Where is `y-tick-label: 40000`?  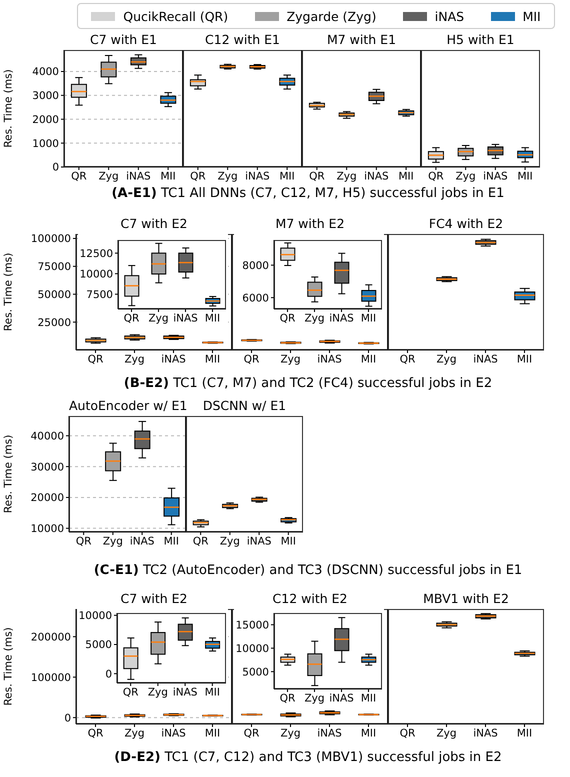
y-tick-label: 40000 is located at coordinates (47, 436).